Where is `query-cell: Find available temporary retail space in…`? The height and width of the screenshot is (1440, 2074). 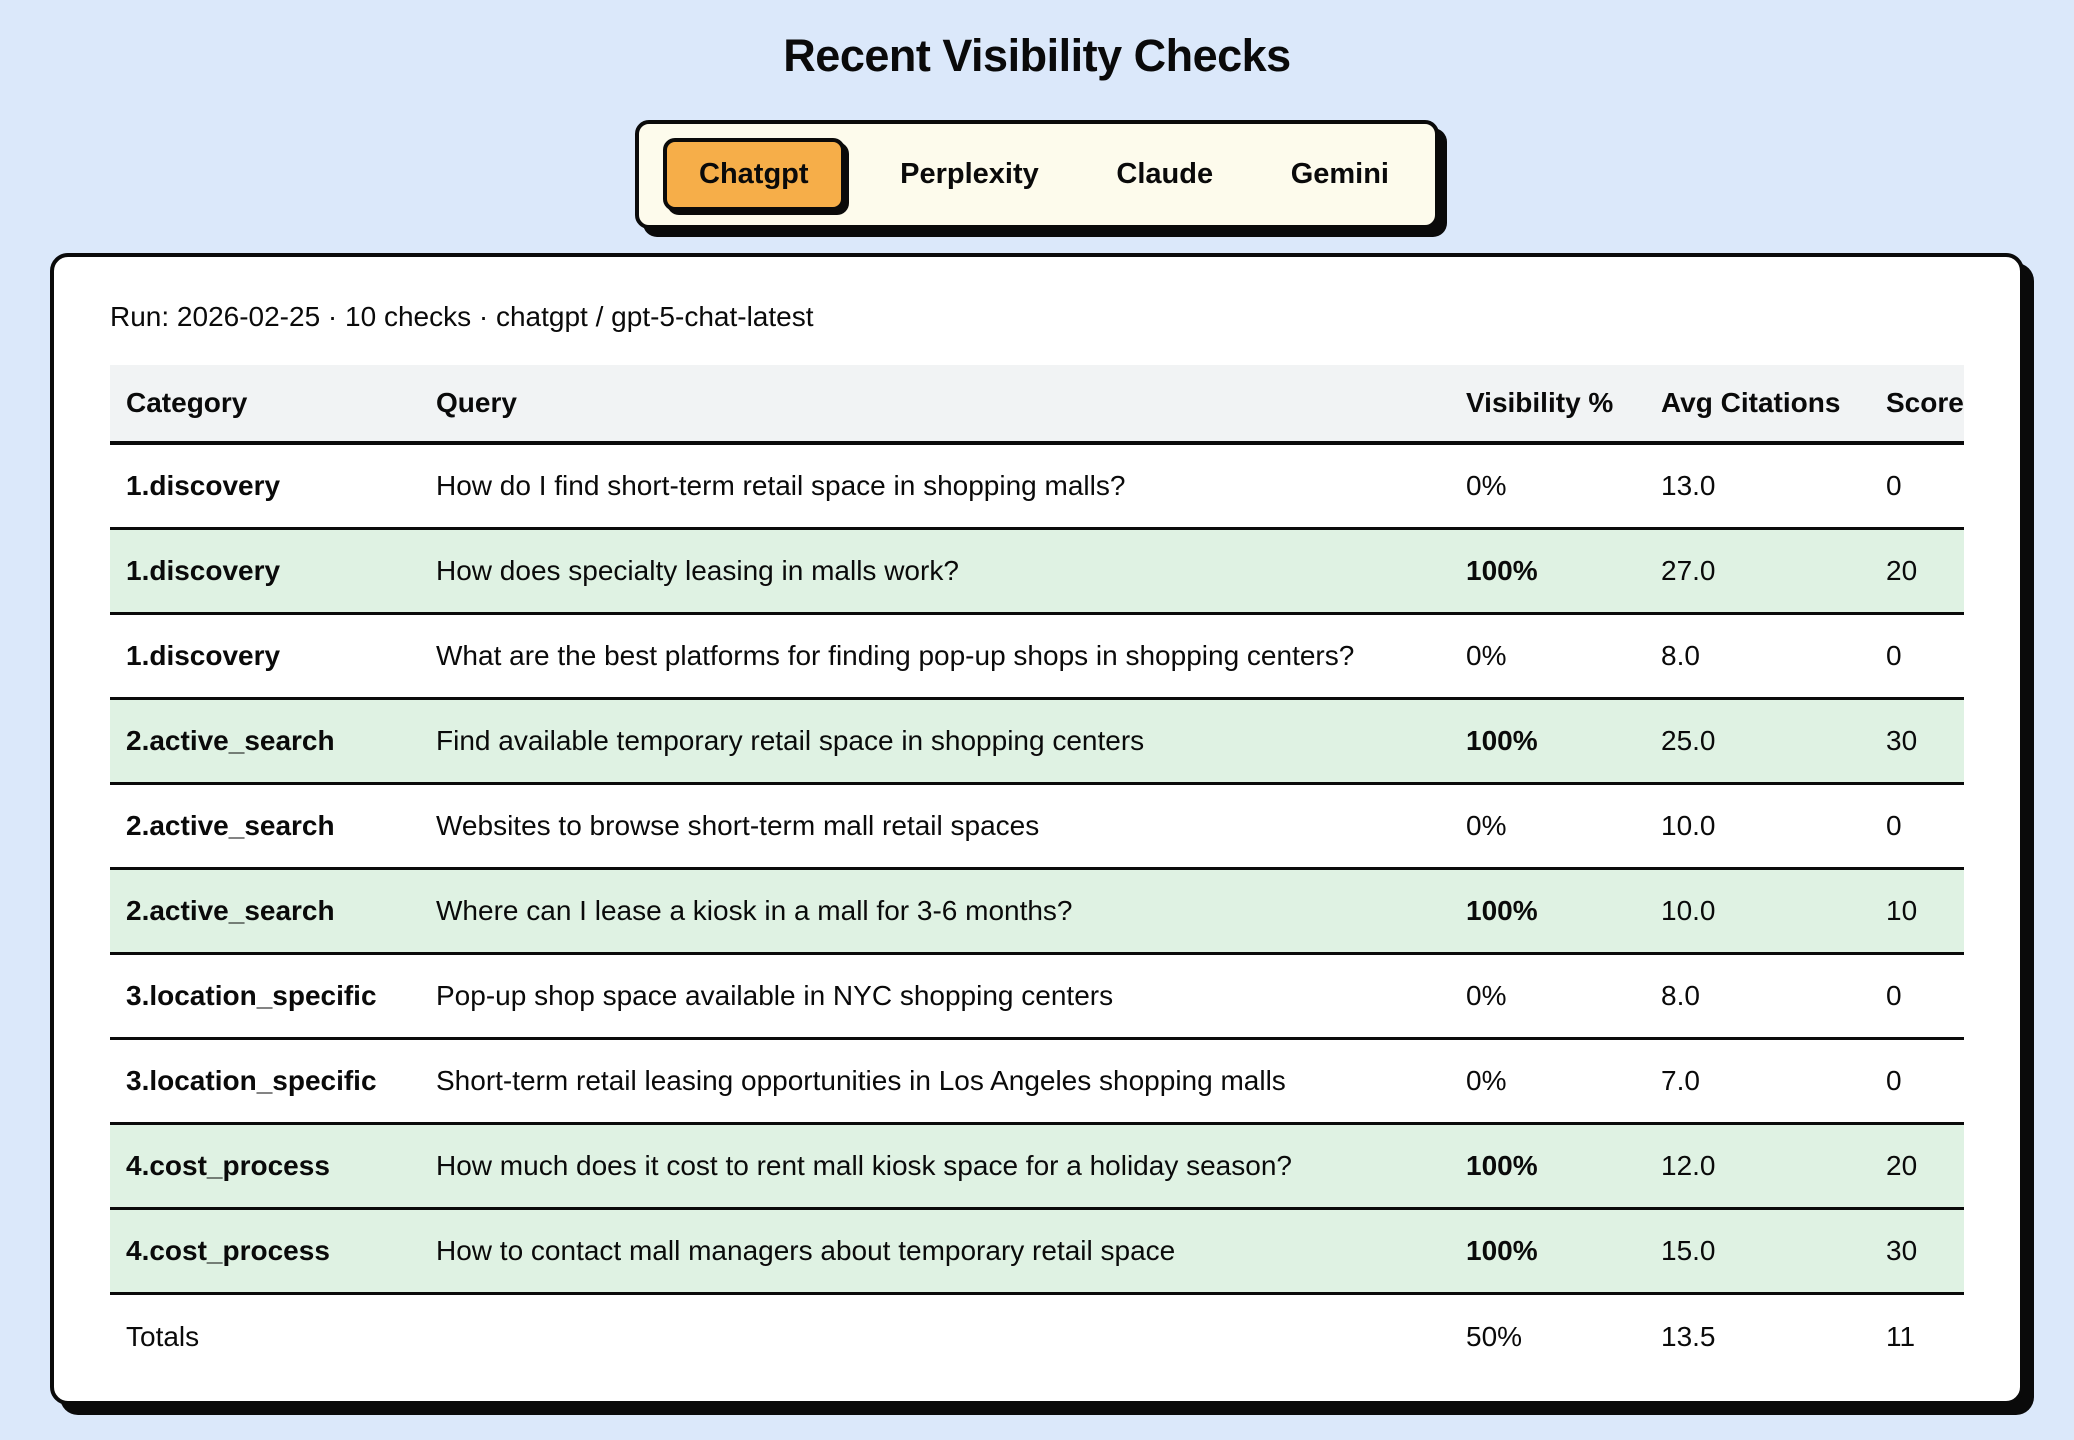
query-cell: Find available temporary retail space in… is located at coordinates (935, 741).